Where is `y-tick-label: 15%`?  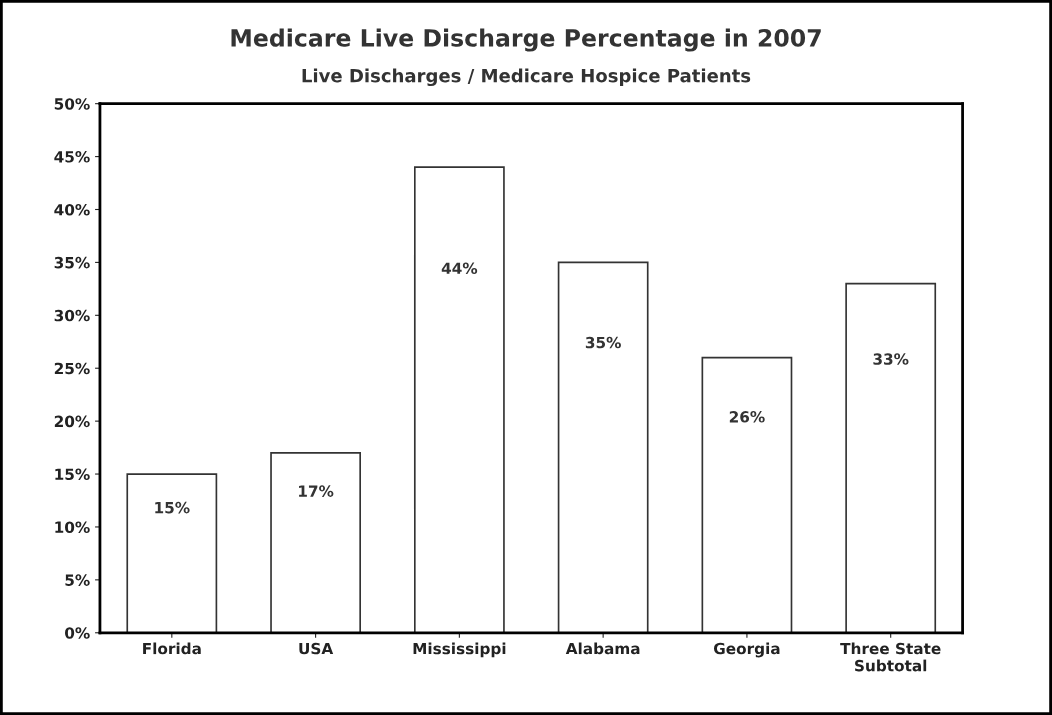
y-tick-label: 15% is located at coordinates (72, 474).